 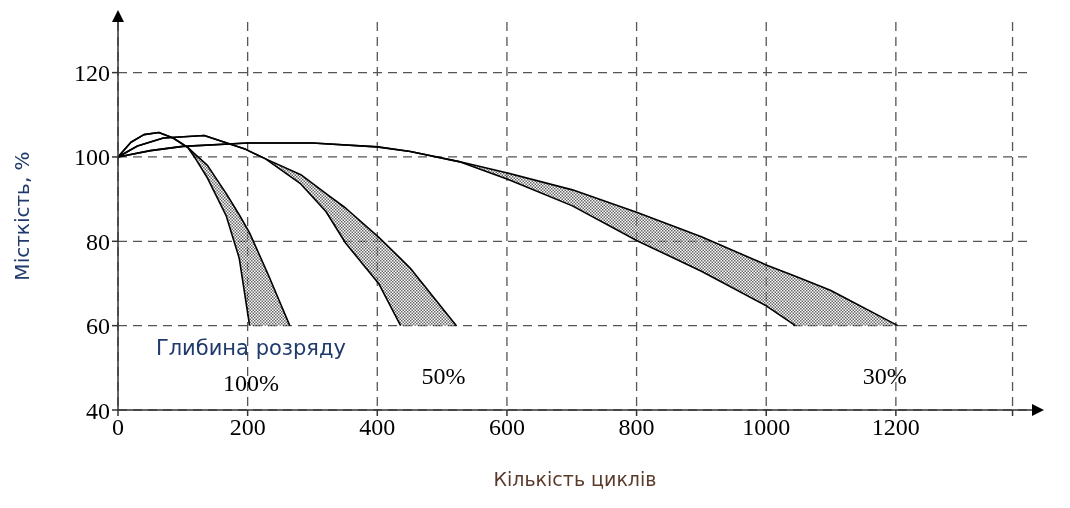 I want to click on x-tick-label: 0, so click(x=118, y=427).